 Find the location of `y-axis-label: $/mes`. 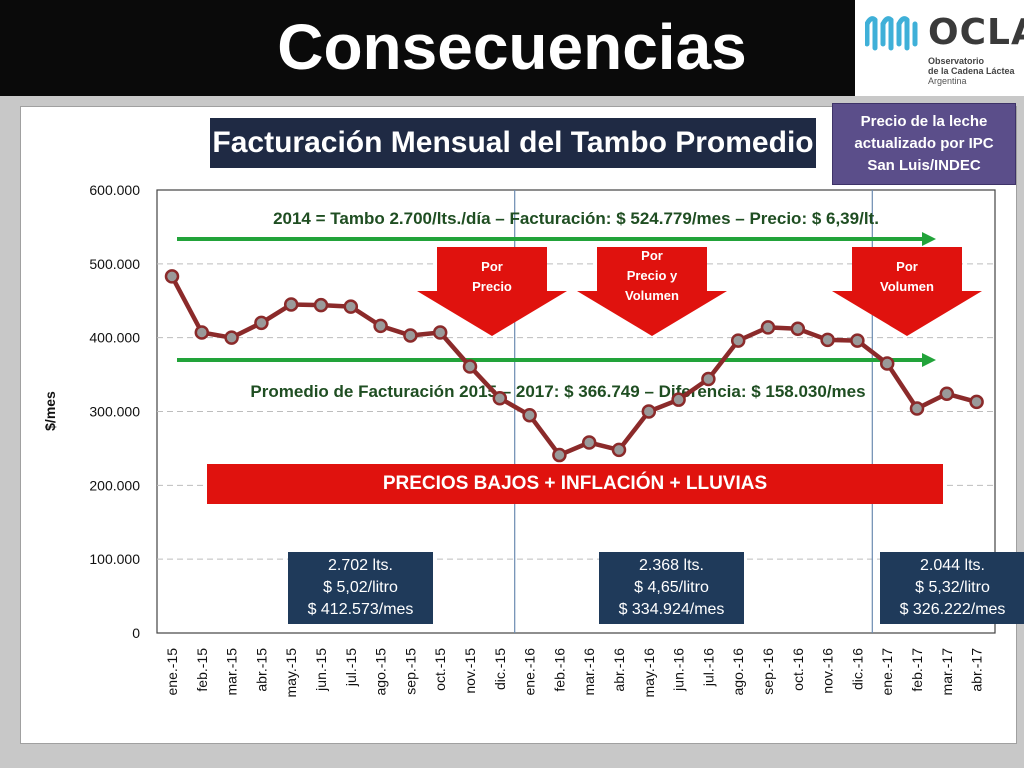

y-axis-label: $/mes is located at coordinates (50, 411).